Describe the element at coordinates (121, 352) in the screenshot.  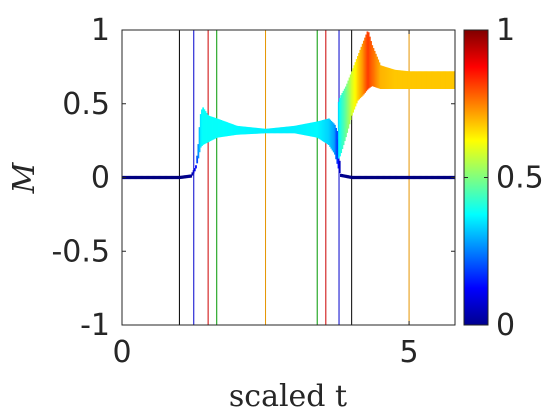
I see `x-tick-label: 0` at that location.